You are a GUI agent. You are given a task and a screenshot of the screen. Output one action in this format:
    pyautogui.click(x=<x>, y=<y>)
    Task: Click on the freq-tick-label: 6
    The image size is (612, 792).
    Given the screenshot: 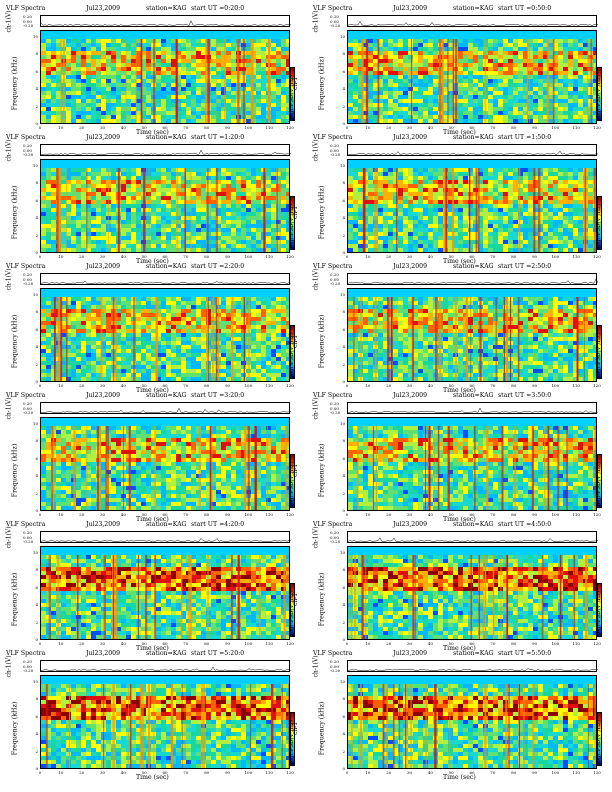 What is the action you would take?
    pyautogui.click(x=343, y=71)
    